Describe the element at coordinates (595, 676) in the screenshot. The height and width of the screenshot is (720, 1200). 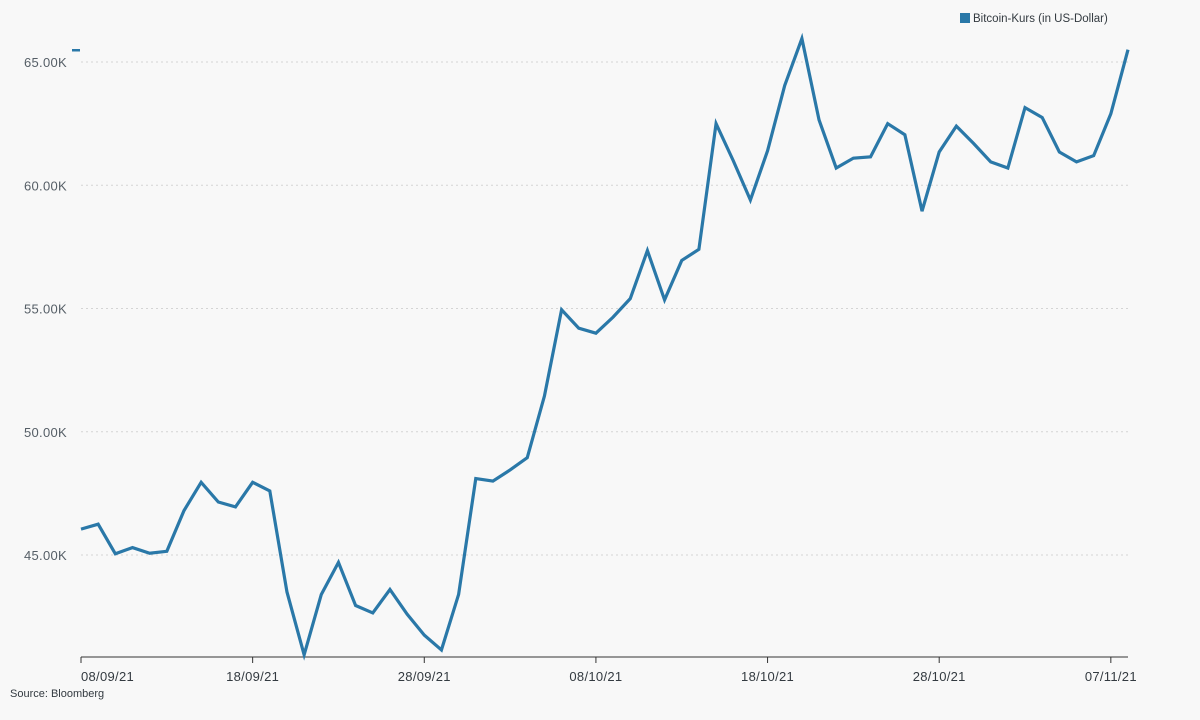
I see `x-tick-label: 08/10/21` at that location.